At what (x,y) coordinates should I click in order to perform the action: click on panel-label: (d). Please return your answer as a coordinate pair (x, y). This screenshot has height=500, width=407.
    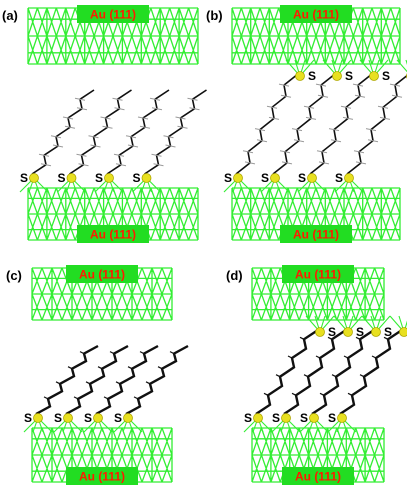
    Looking at the image, I should click on (234, 275).